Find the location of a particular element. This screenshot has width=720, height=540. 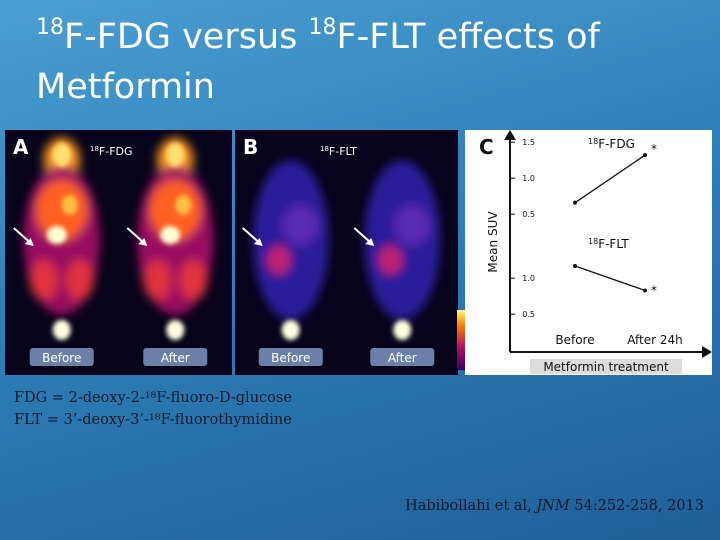

tracer-label: 18F-FLT is located at coordinates (338, 151).